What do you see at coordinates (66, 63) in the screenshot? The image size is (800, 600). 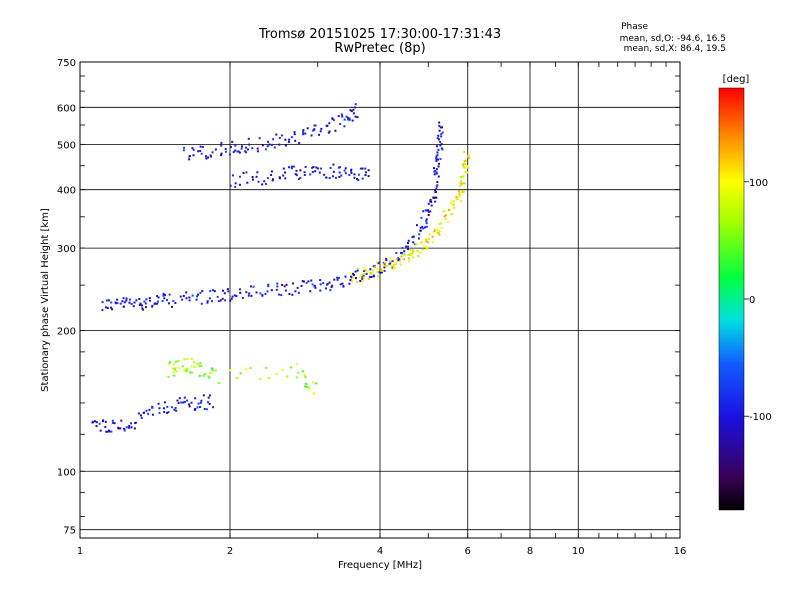 I see `y-tick-label: 750` at bounding box center [66, 63].